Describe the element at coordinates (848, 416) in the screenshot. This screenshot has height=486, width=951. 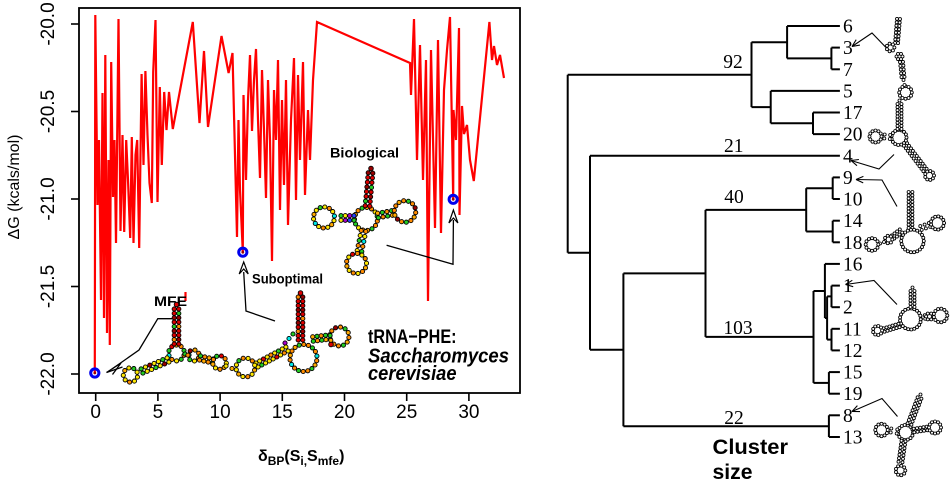
I see `svg-text: 8` at that location.